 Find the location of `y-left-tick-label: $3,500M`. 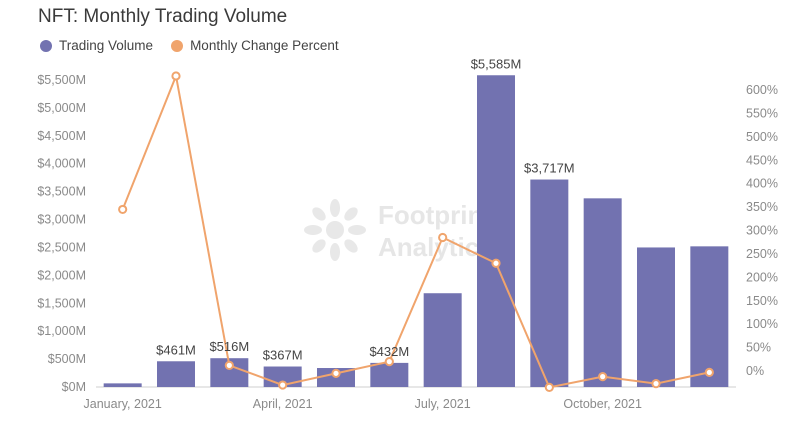

y-left-tick-label: $3,500M is located at coordinates (61, 192).